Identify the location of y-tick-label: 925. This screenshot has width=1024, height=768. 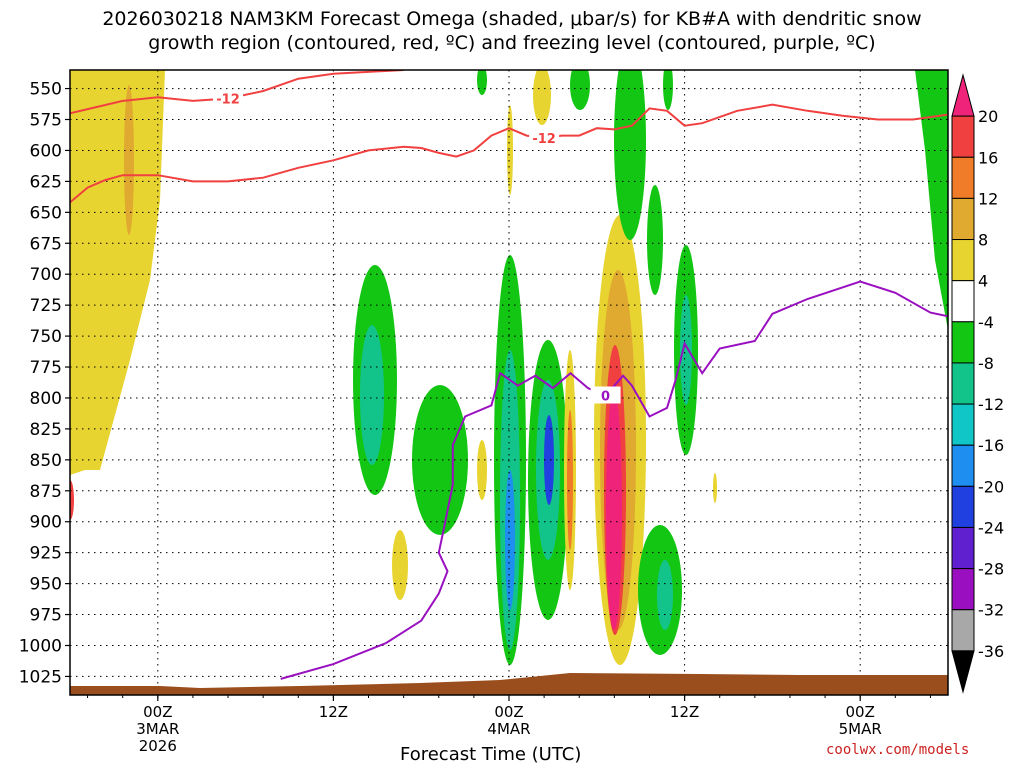
(46, 554).